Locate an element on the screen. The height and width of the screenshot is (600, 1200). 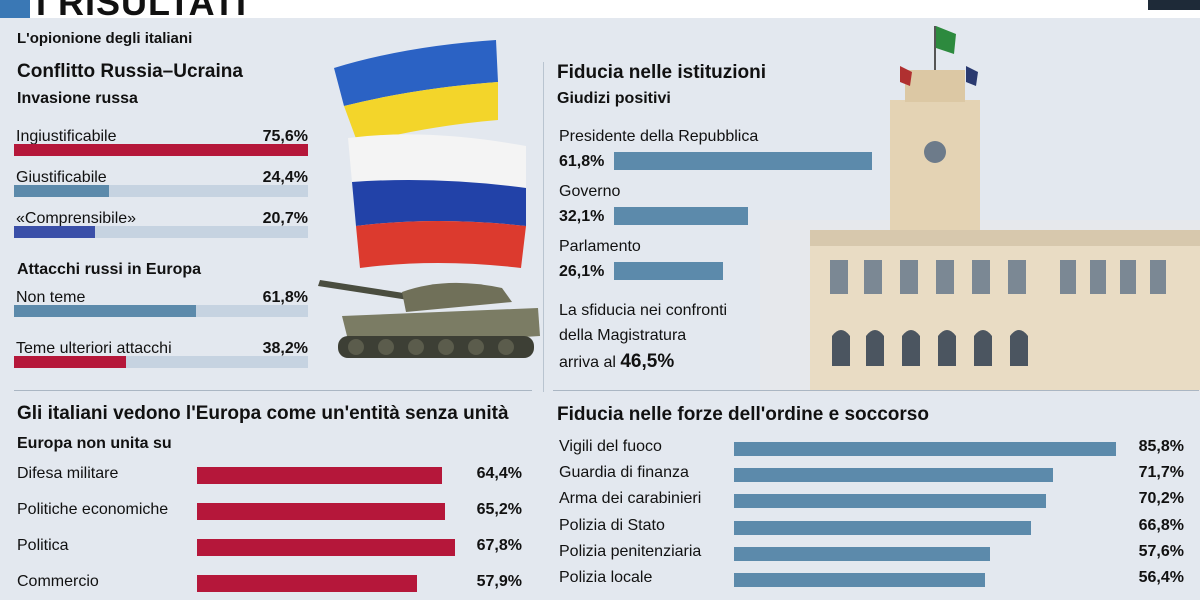
attacks-subtitle: Attacchi russi in Europa is located at coordinates (109, 269).